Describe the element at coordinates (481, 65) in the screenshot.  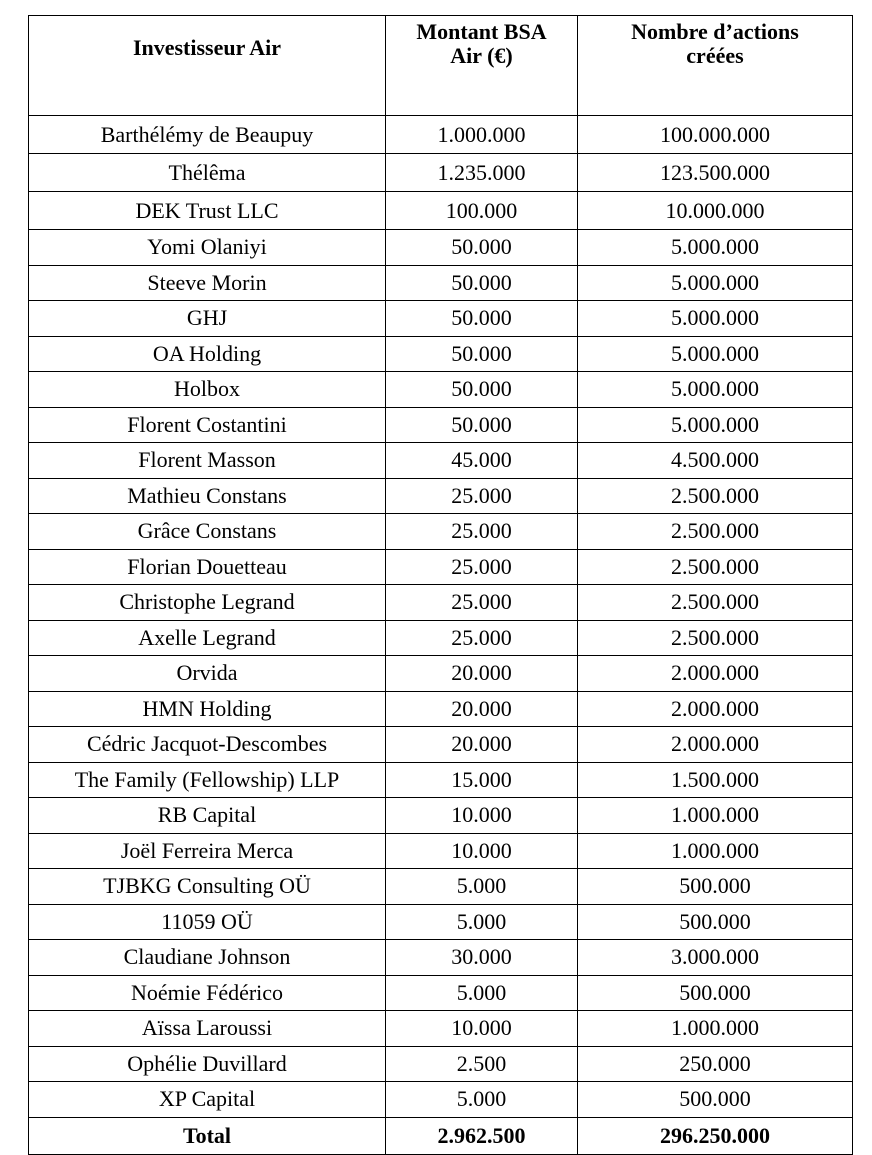
I see `header-amount: Montant BSA Air (€)` at that location.